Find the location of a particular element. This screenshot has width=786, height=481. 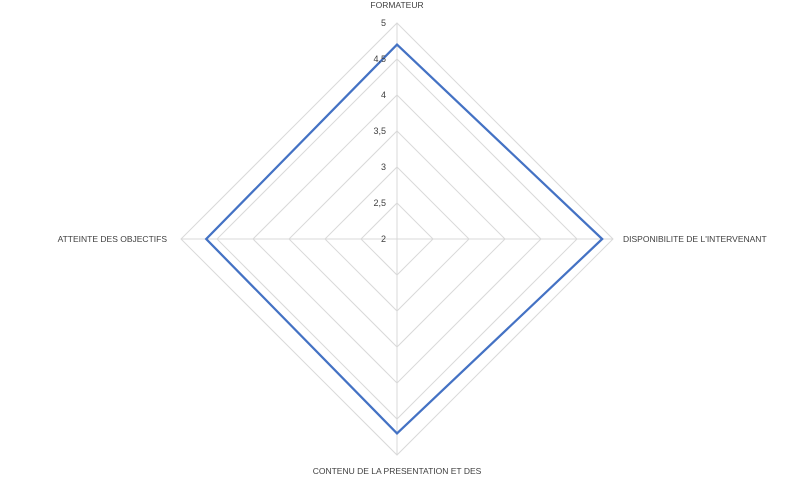

tick-label-3: 3,5 is located at coordinates (379, 131).